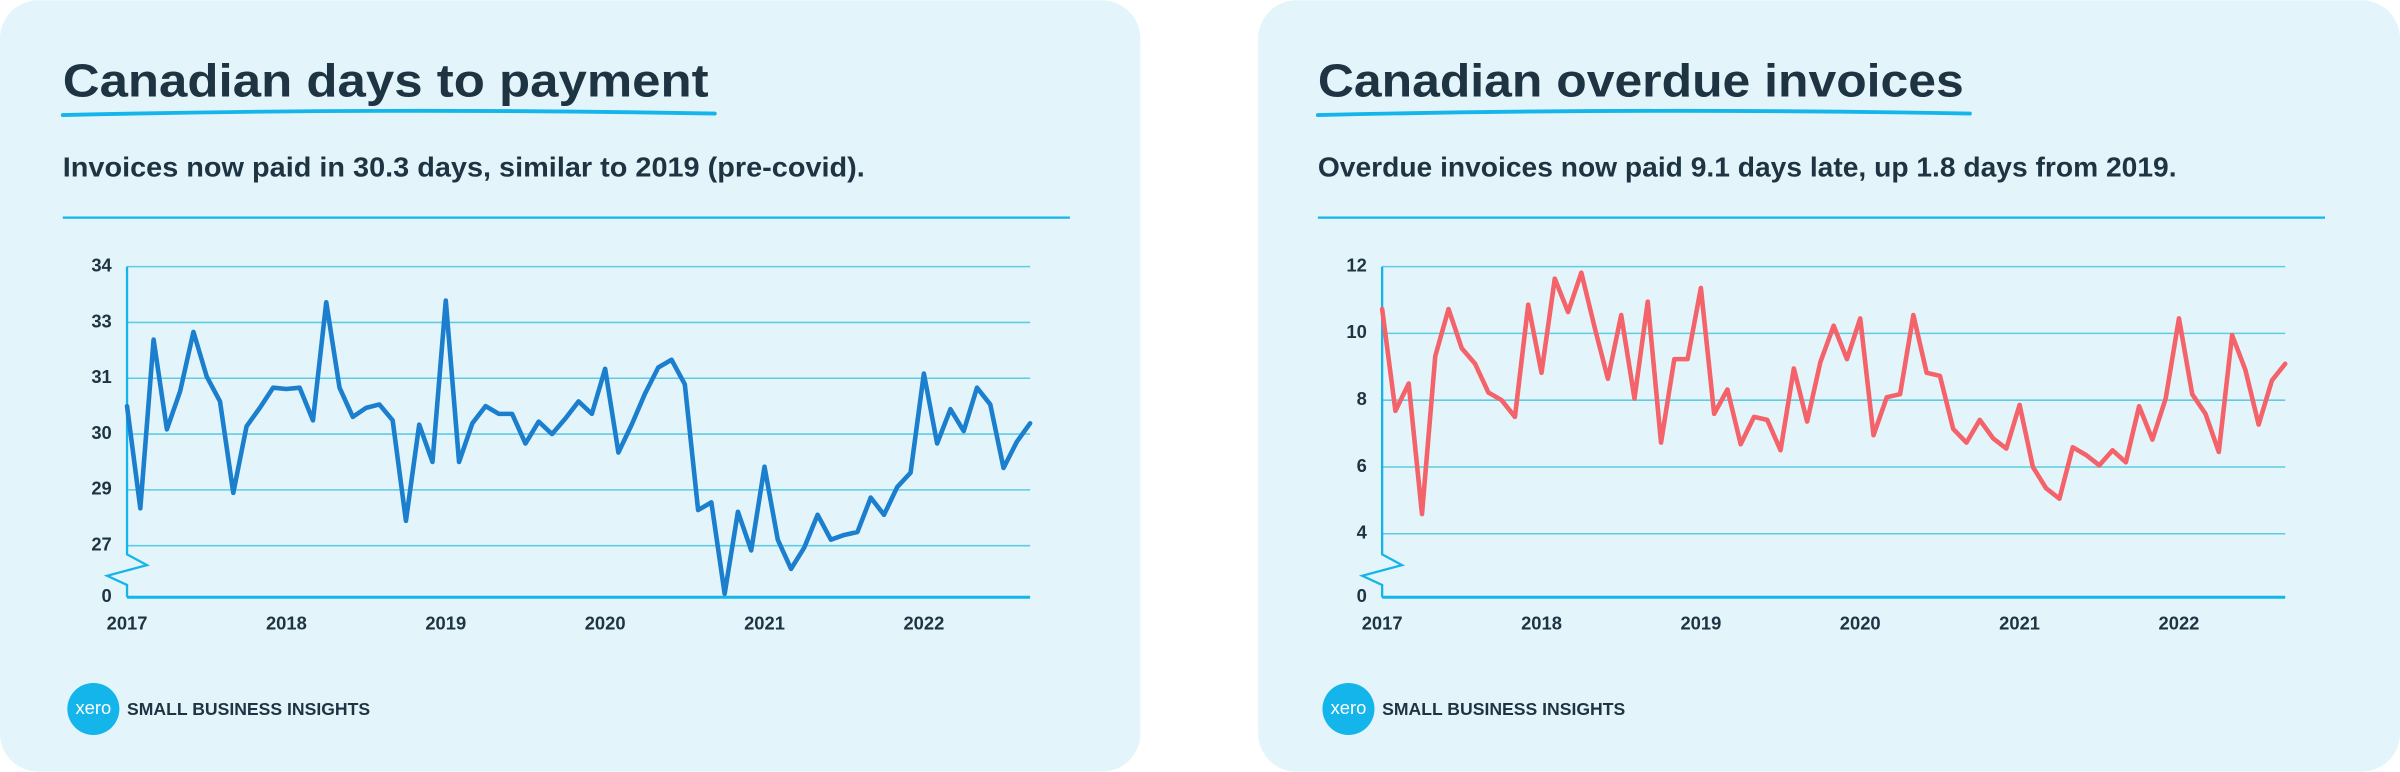  I want to click on y-tick-label: 29, so click(101, 488).